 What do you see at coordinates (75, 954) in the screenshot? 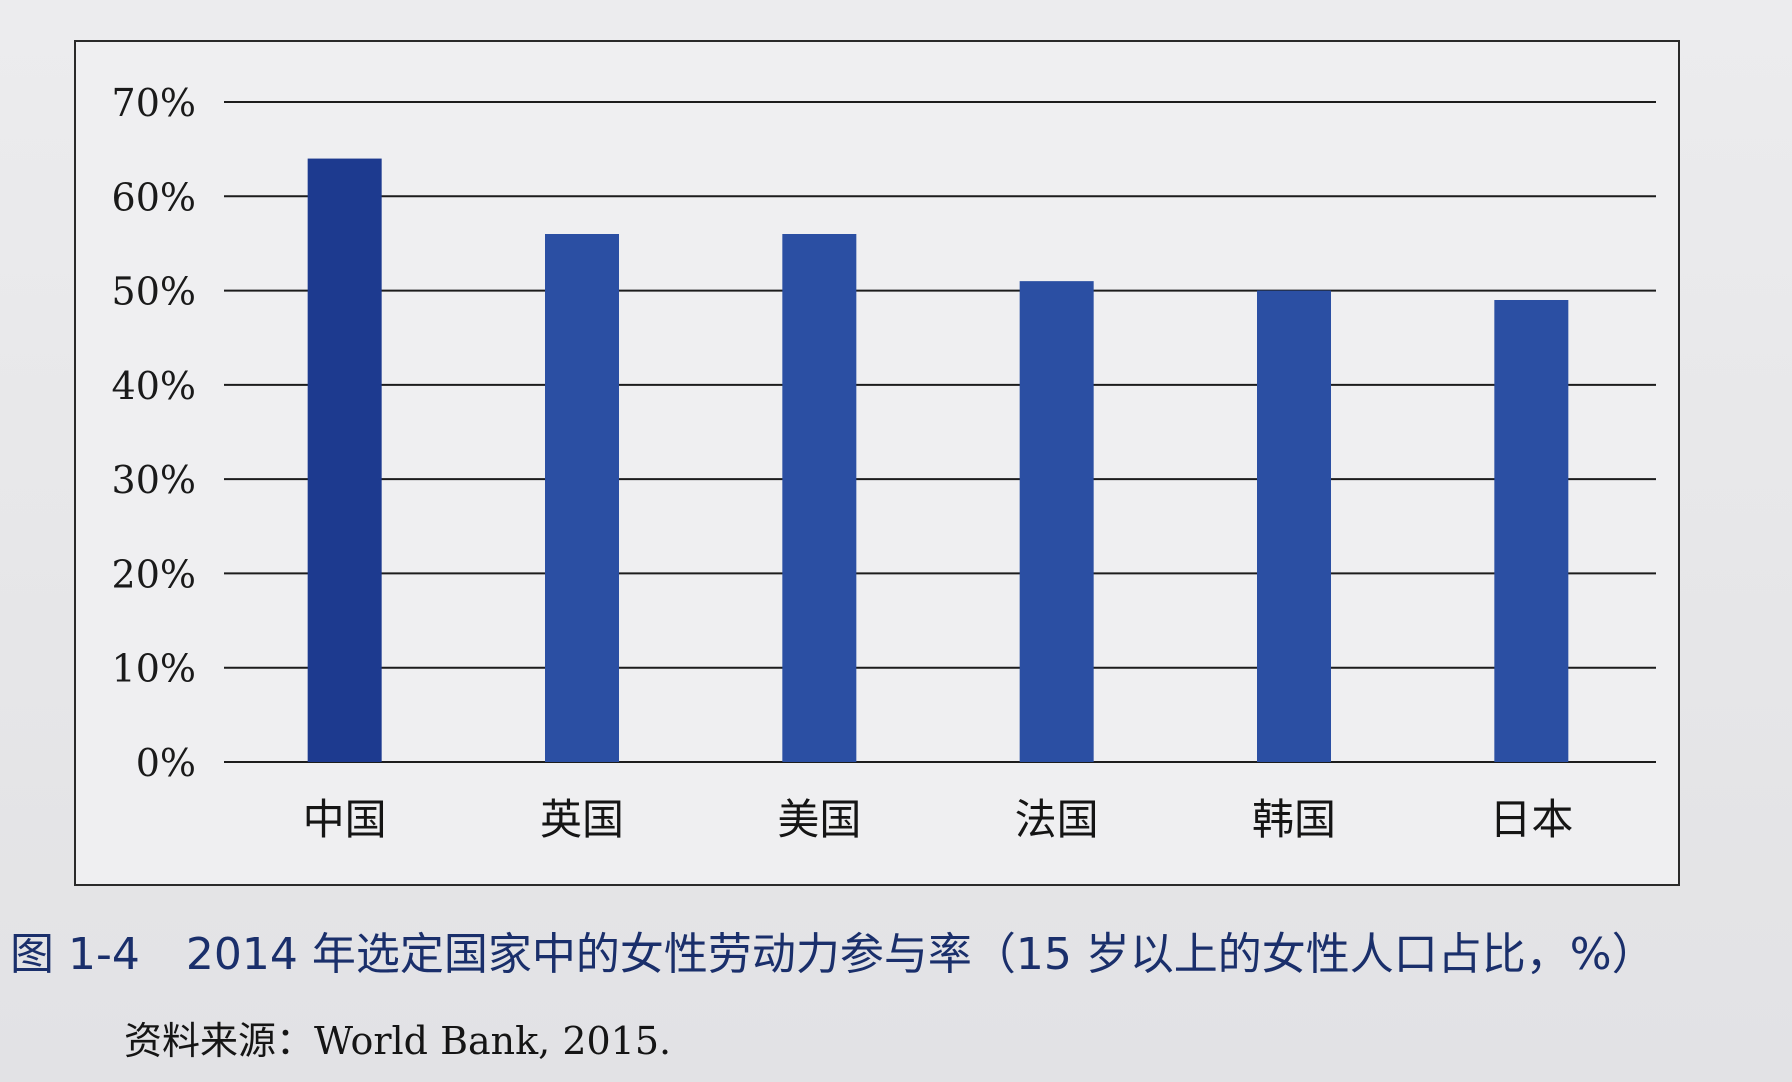
I see `figure-number: 图 1-4` at bounding box center [75, 954].